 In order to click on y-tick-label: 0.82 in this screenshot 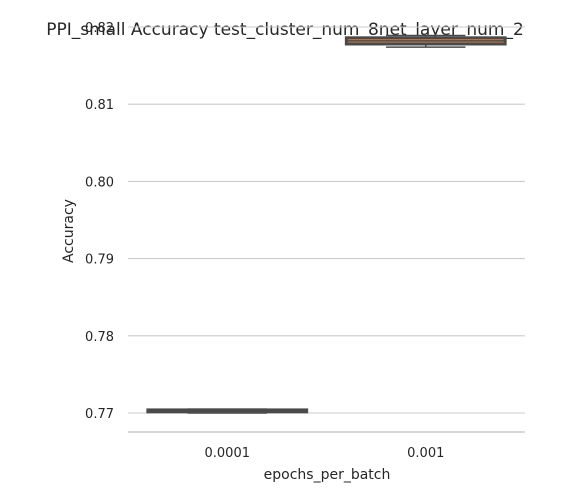, I will do `click(99, 28)`.